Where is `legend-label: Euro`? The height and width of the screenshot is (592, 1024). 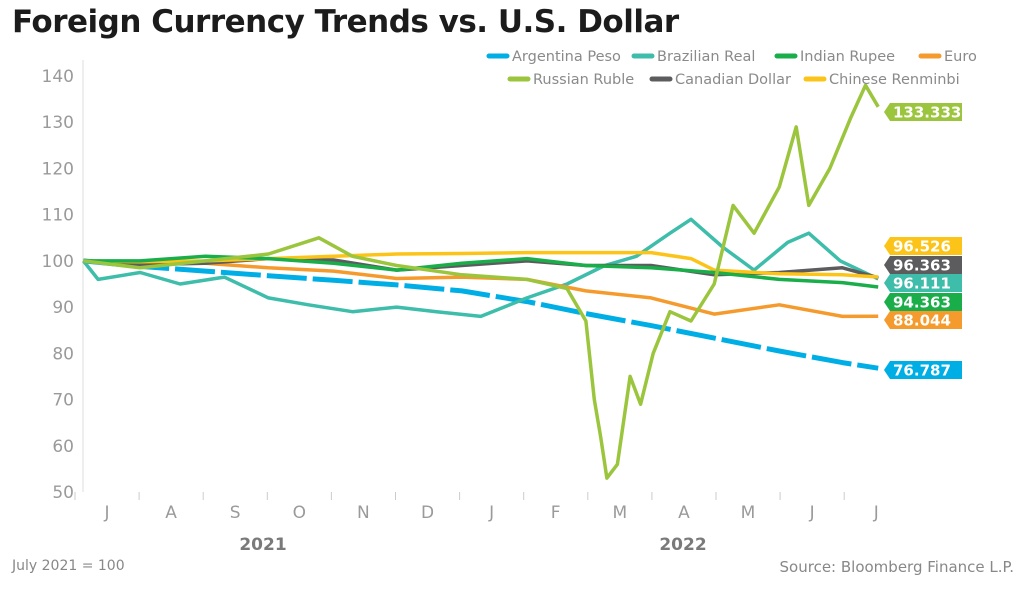 legend-label: Euro is located at coordinates (960, 57).